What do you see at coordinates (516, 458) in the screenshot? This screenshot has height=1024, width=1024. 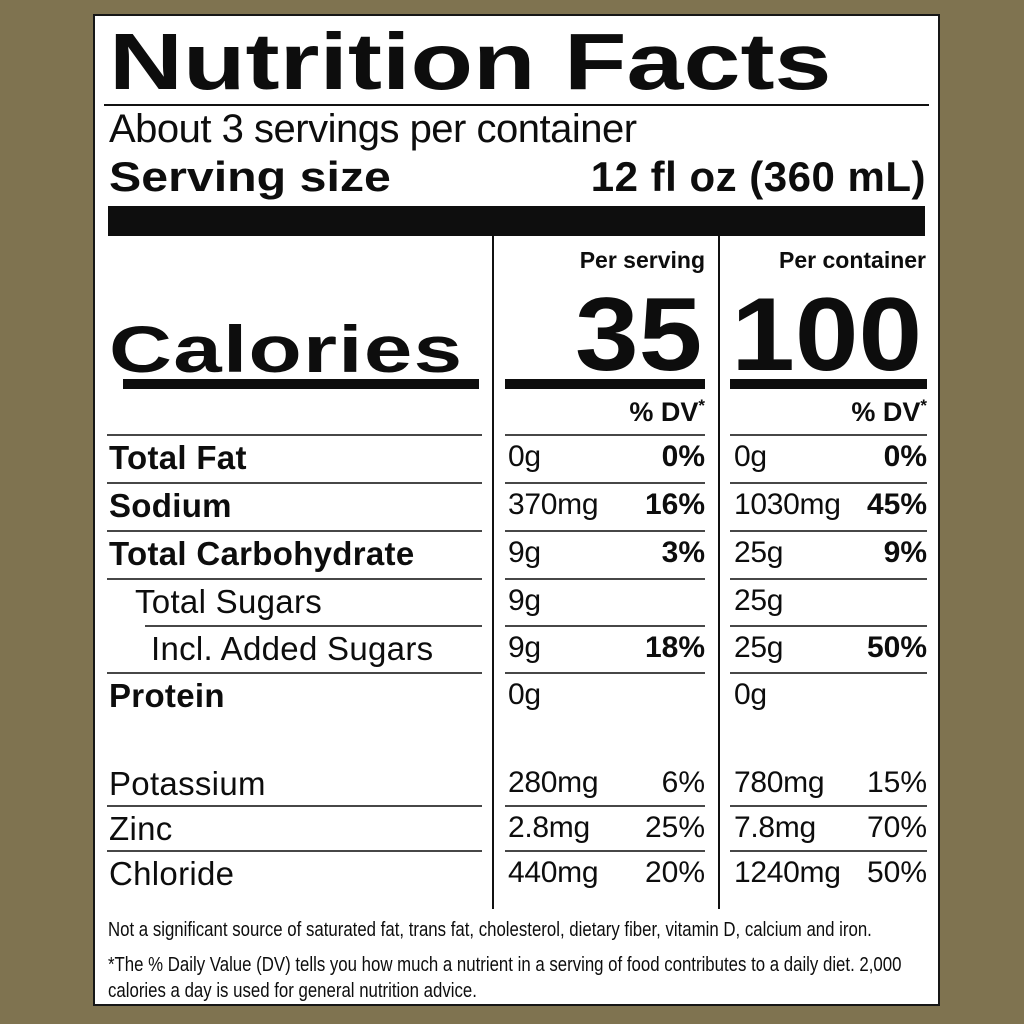 I see `table-row-total-fat: Total Fat 0g 0% 0g 0%` at bounding box center [516, 458].